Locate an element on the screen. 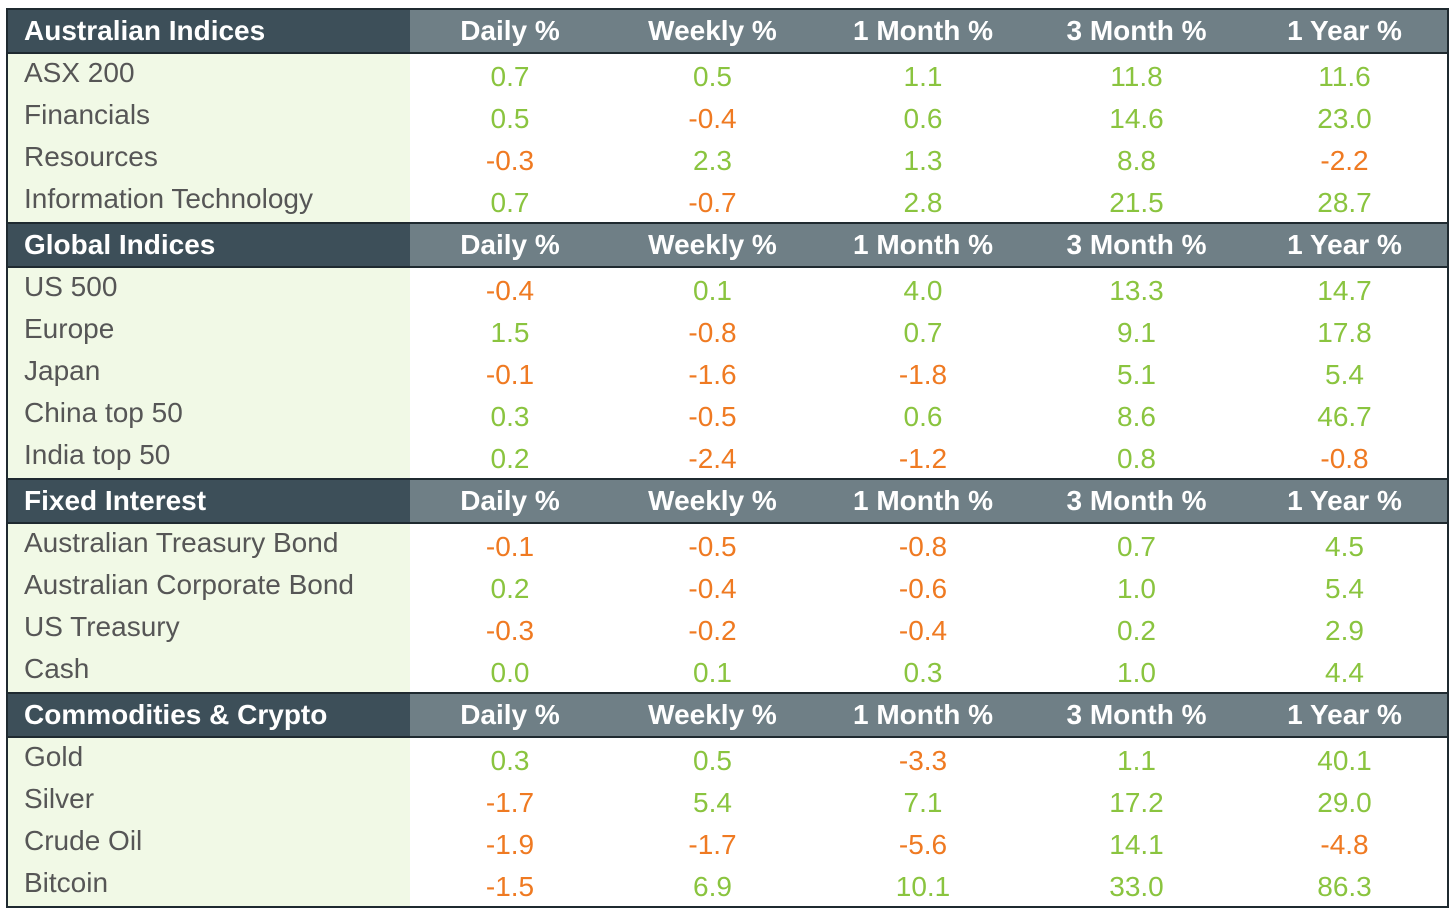 The width and height of the screenshot is (1456, 908). table-row: US Treasury -0.3 -0.2 -0.4 0.2 2.9 is located at coordinates (727, 629).